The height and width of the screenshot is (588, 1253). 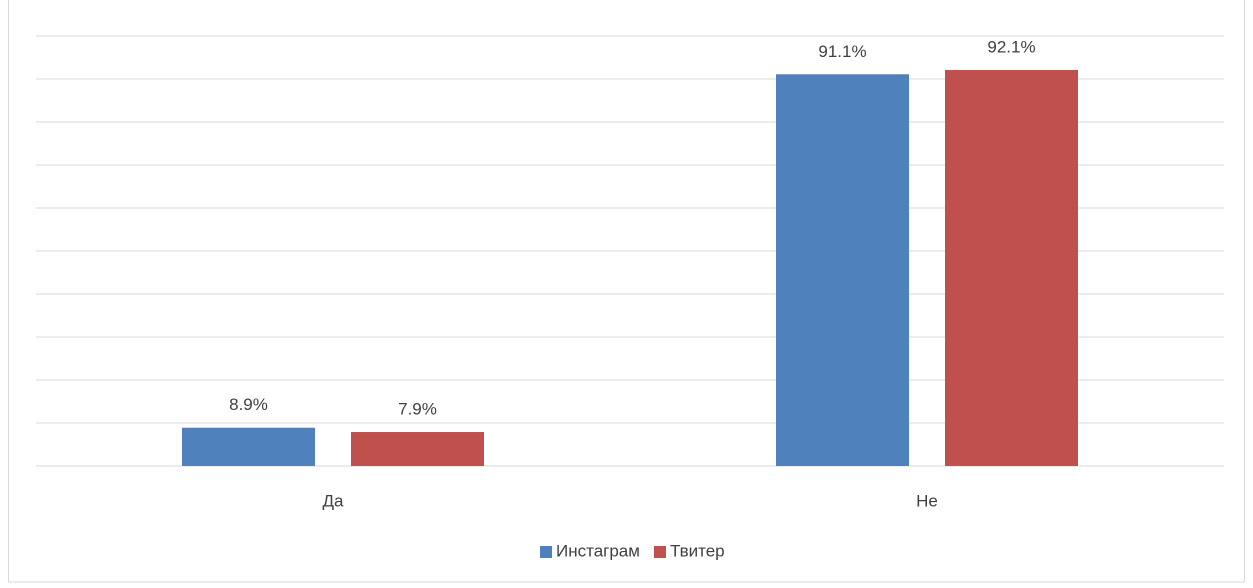 I want to click on data-label: 8.9%, so click(x=248, y=404).